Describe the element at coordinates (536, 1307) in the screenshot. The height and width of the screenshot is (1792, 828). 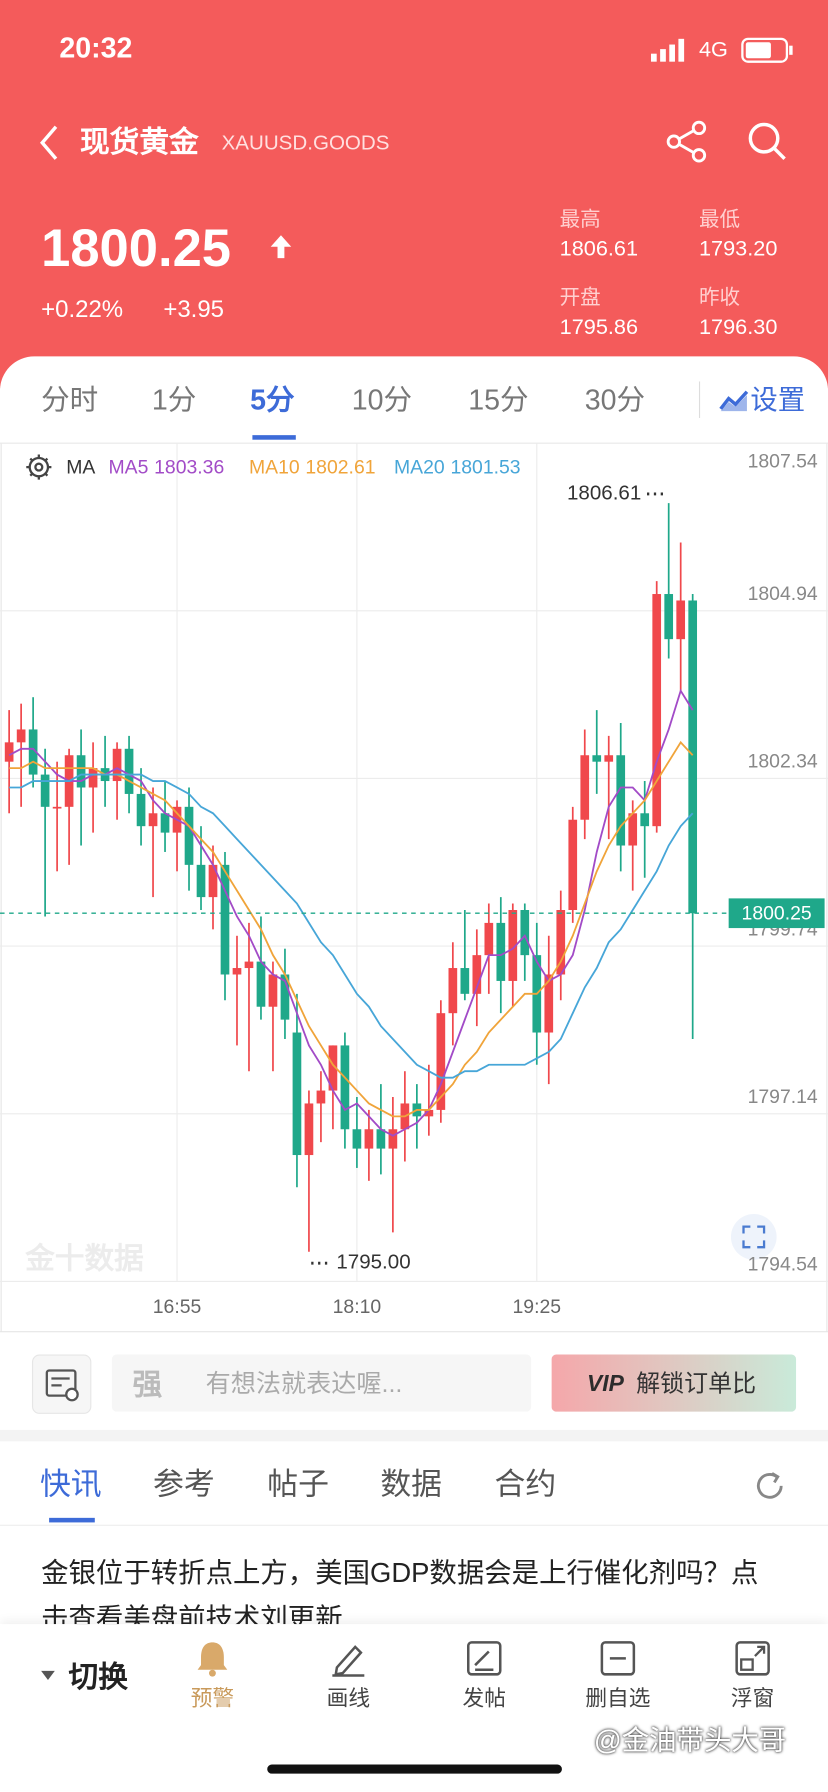
I see `x-tick-label: 19:25` at that location.